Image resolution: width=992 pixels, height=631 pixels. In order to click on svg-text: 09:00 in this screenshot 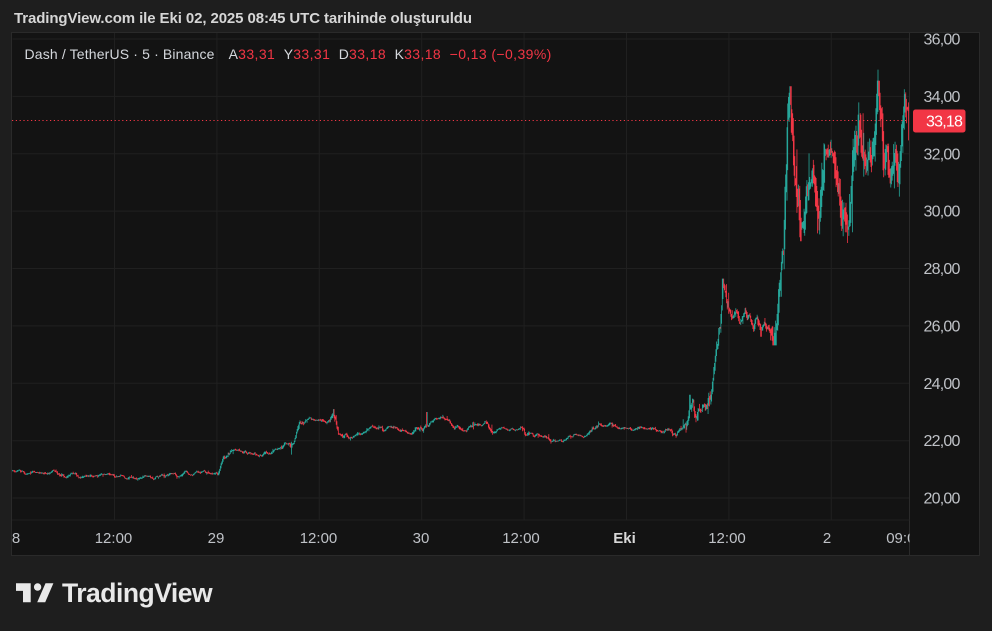, I will do `click(905, 538)`.